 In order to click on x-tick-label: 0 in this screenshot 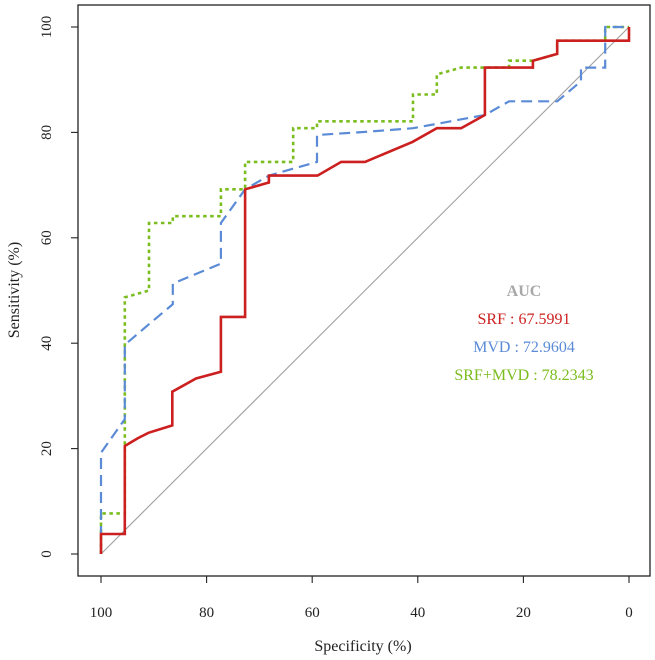, I will do `click(629, 613)`.